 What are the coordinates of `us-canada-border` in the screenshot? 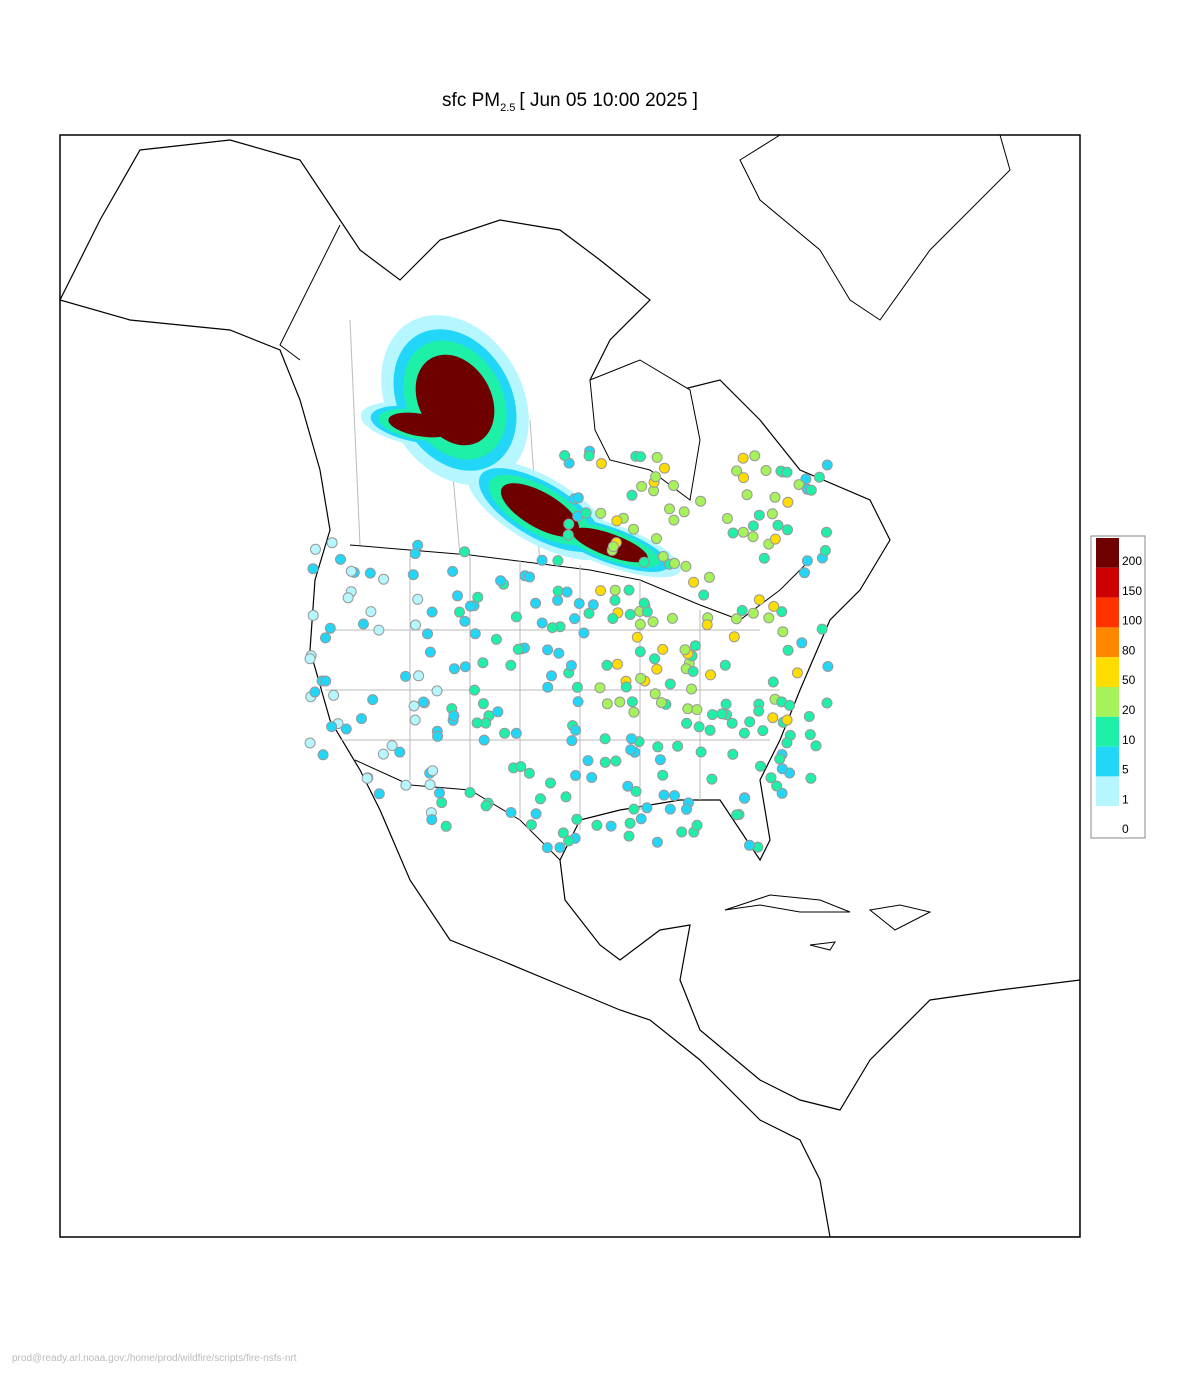 It's located at (580, 582).